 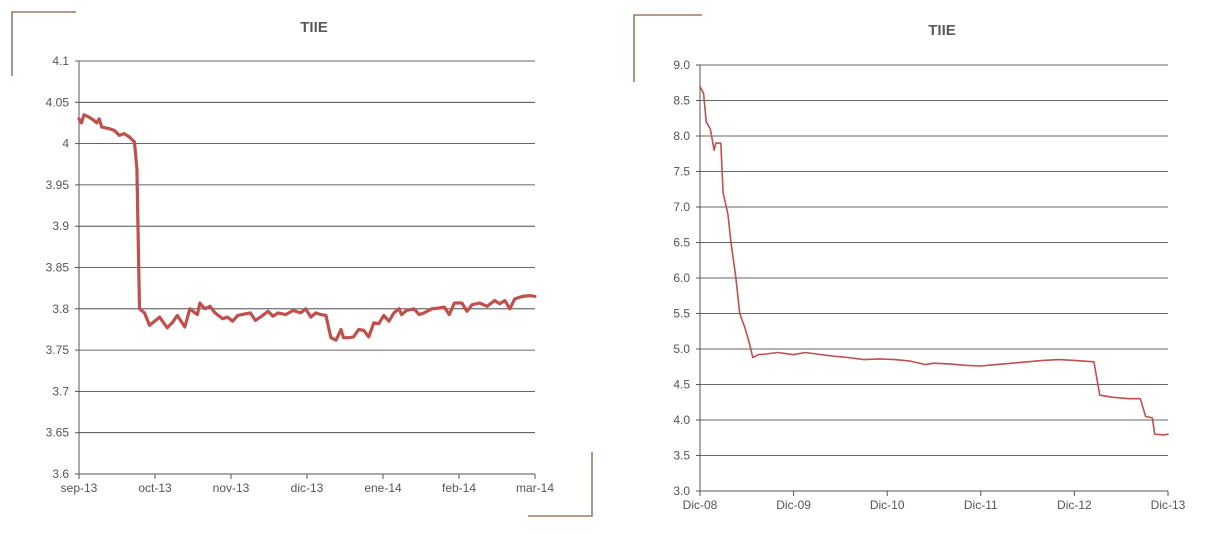 I want to click on x-tick-label: Dic-08, so click(x=700, y=505).